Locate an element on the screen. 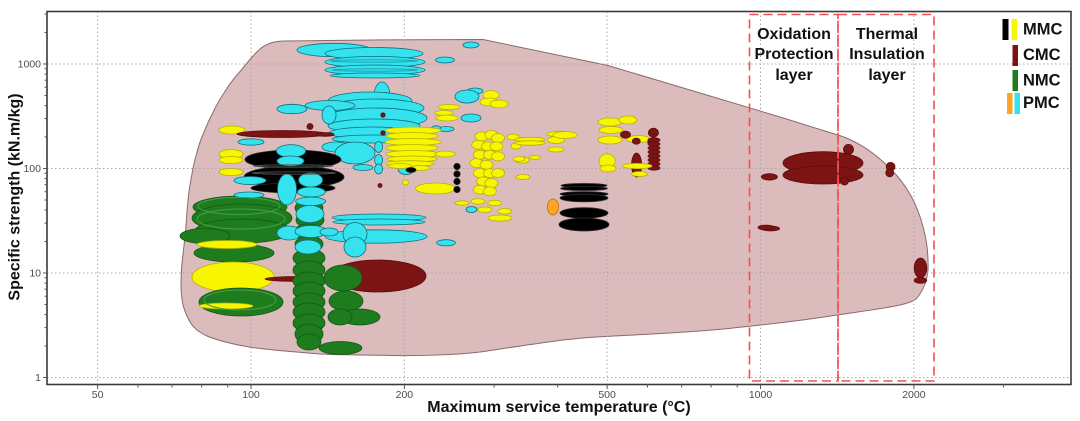 This screenshot has width=1080, height=421. svg-text: Protection is located at coordinates (793, 54).